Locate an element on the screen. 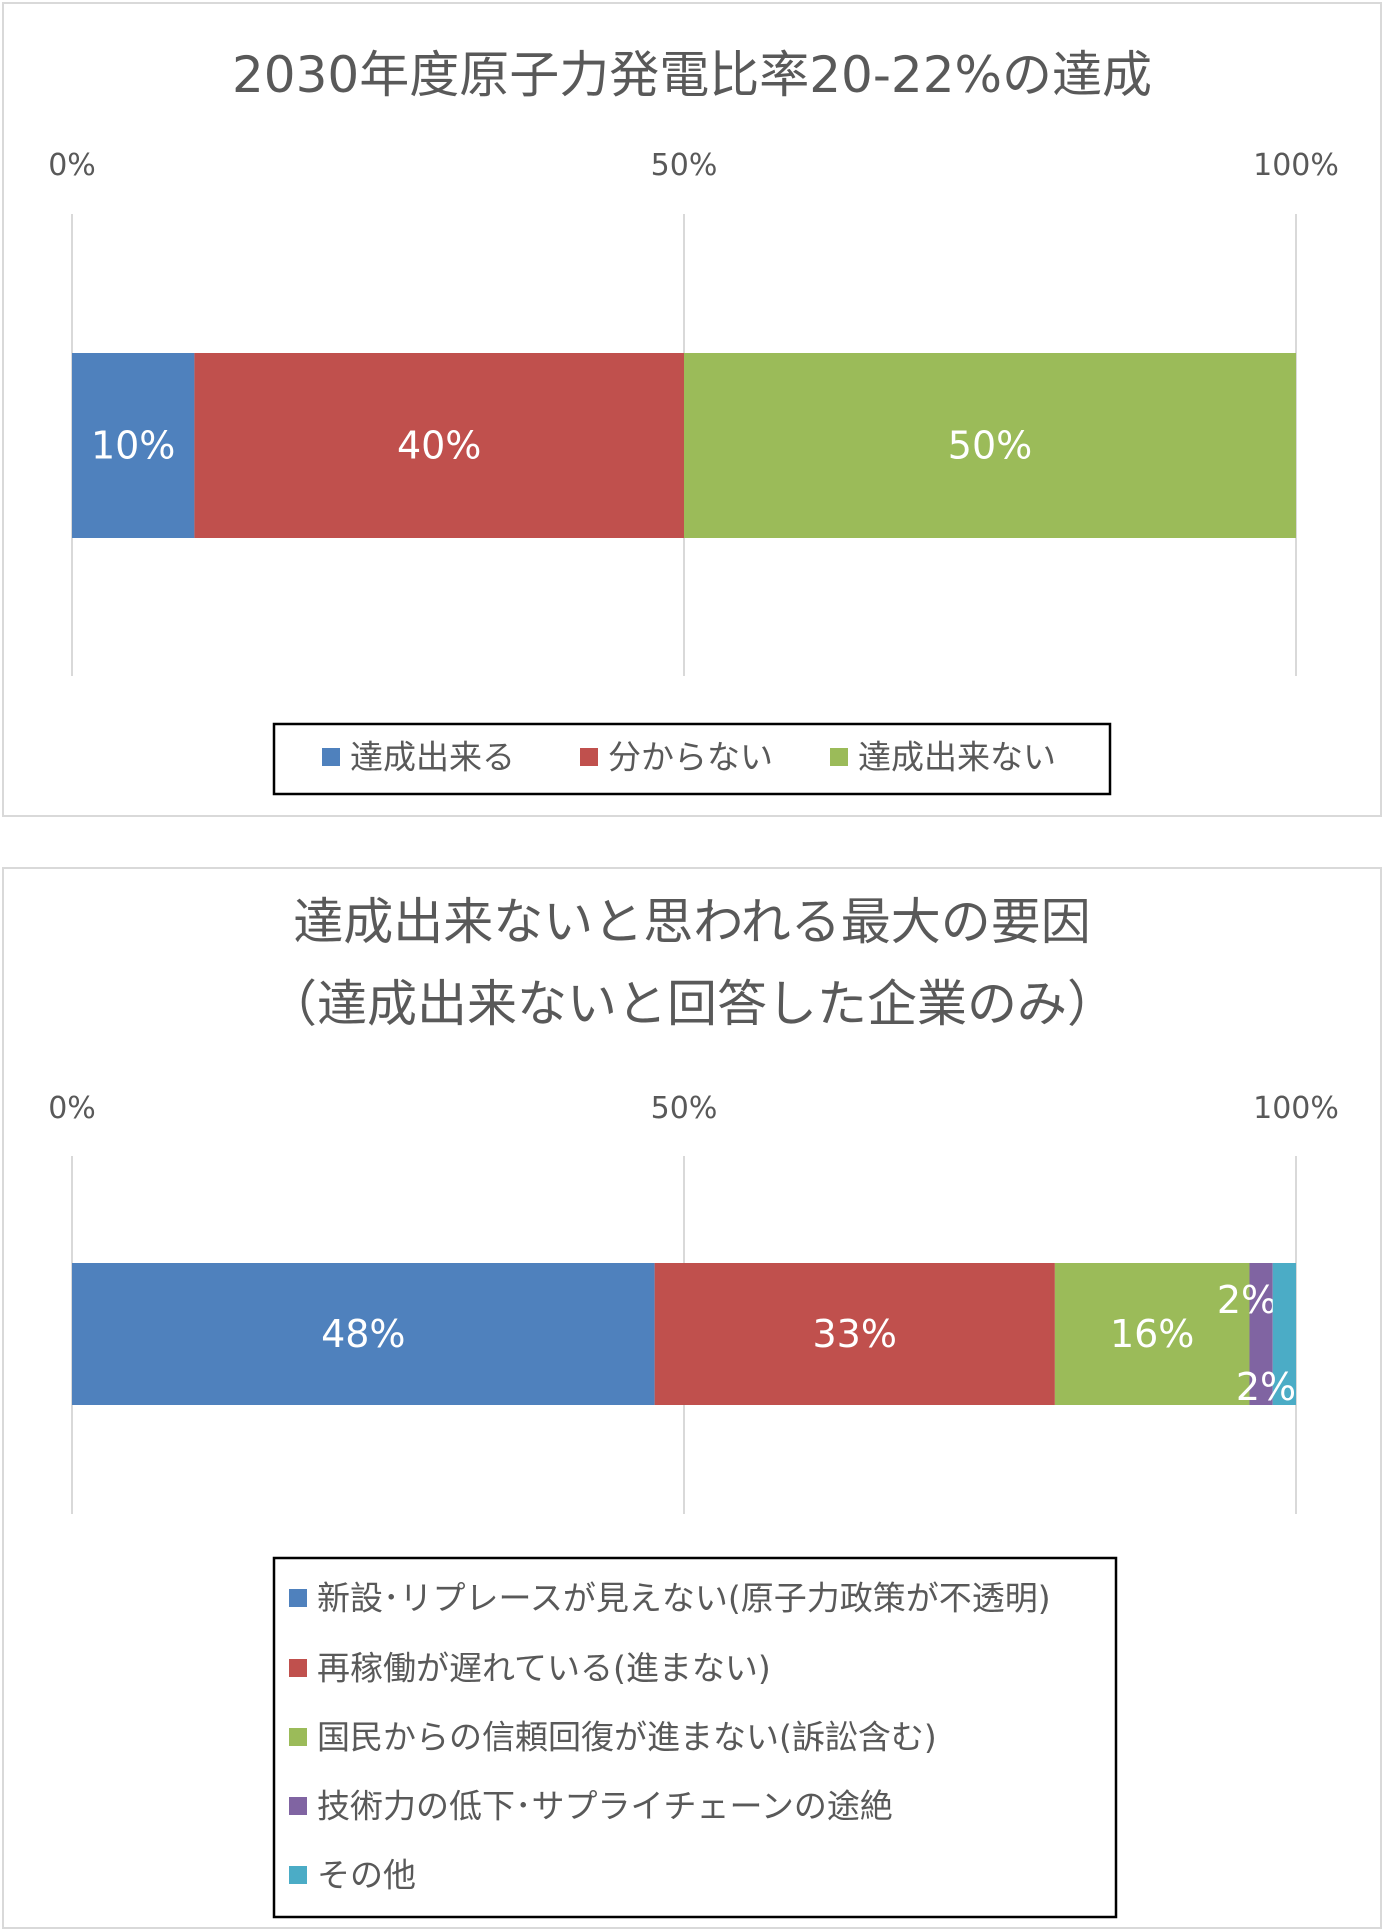 This screenshot has width=1384, height=1931. data-label-5: 2% is located at coordinates (1266, 1387).